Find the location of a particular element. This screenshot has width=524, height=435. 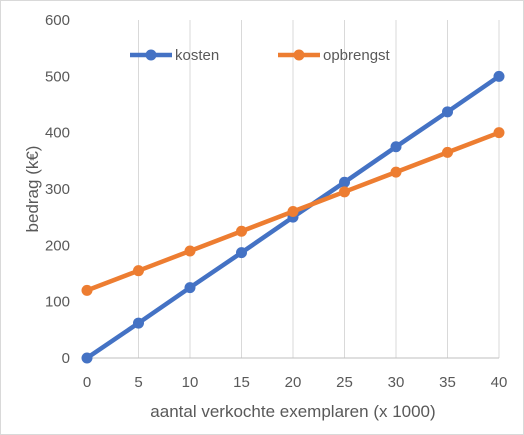

legend: kosten opbrengst is located at coordinates (260, 55).